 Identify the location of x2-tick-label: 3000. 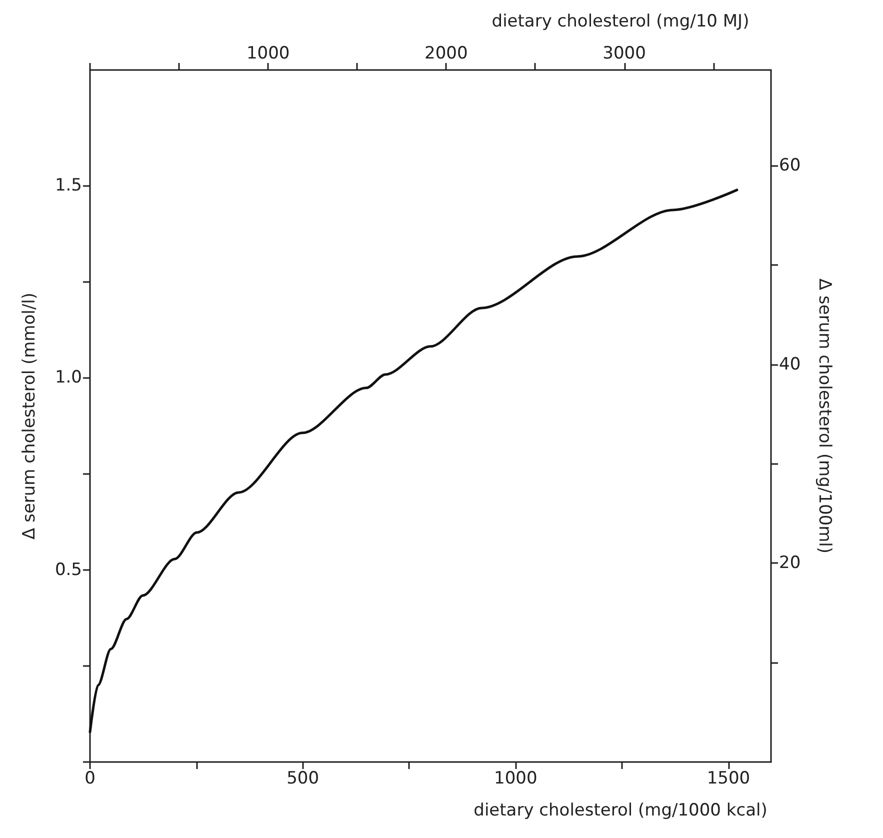
(624, 54).